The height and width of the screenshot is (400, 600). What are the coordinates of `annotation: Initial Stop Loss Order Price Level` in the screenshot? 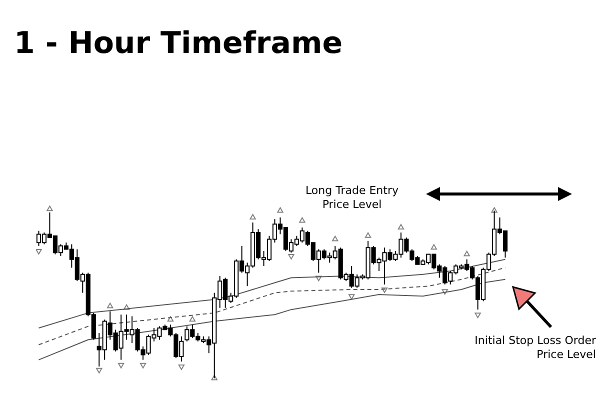 It's located at (535, 348).